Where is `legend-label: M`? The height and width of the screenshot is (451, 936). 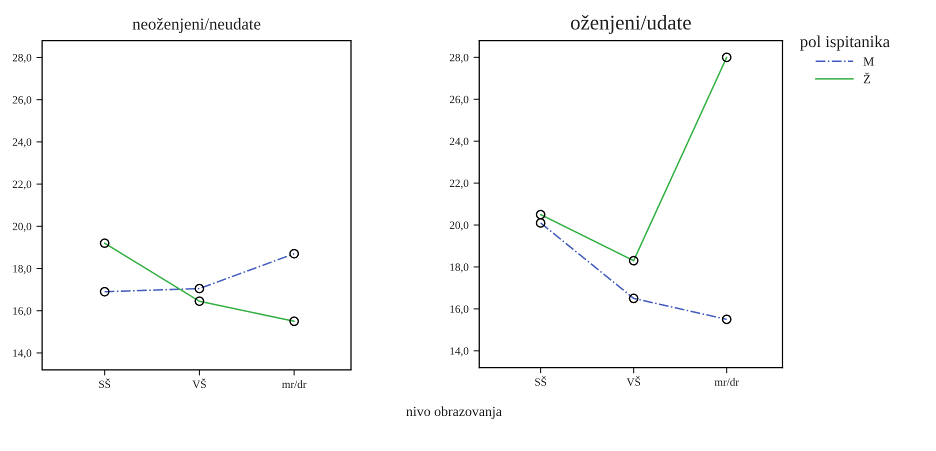
legend-label: M is located at coordinates (868, 61).